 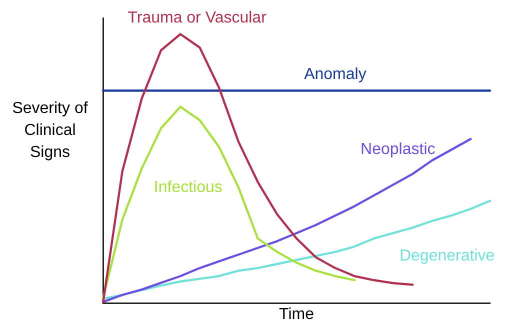 What do you see at coordinates (198, 17) in the screenshot?
I see `series-label: Trauma or Vascular` at bounding box center [198, 17].